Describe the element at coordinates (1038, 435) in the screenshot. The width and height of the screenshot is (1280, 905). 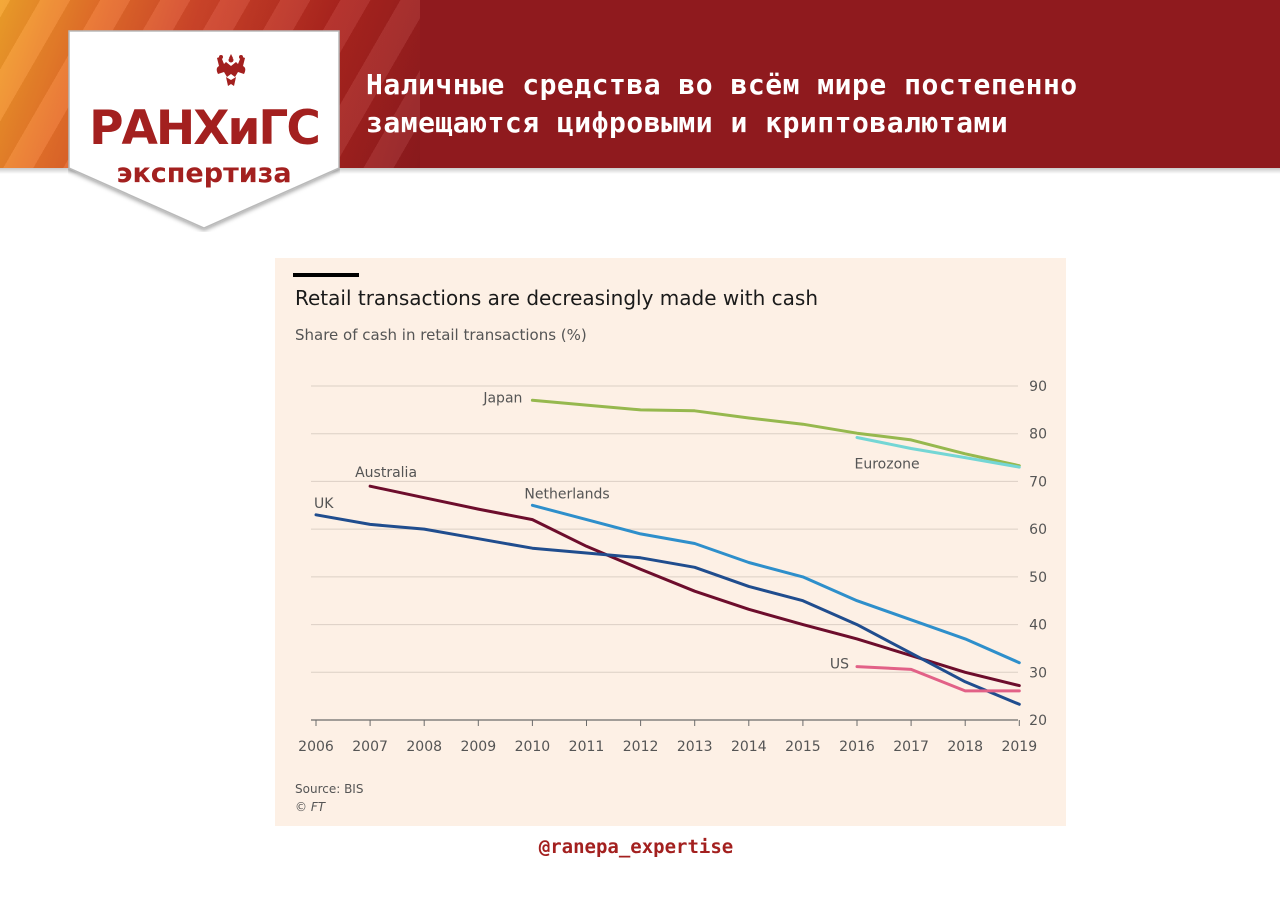
I see `y-tick-label: 80` at that location.